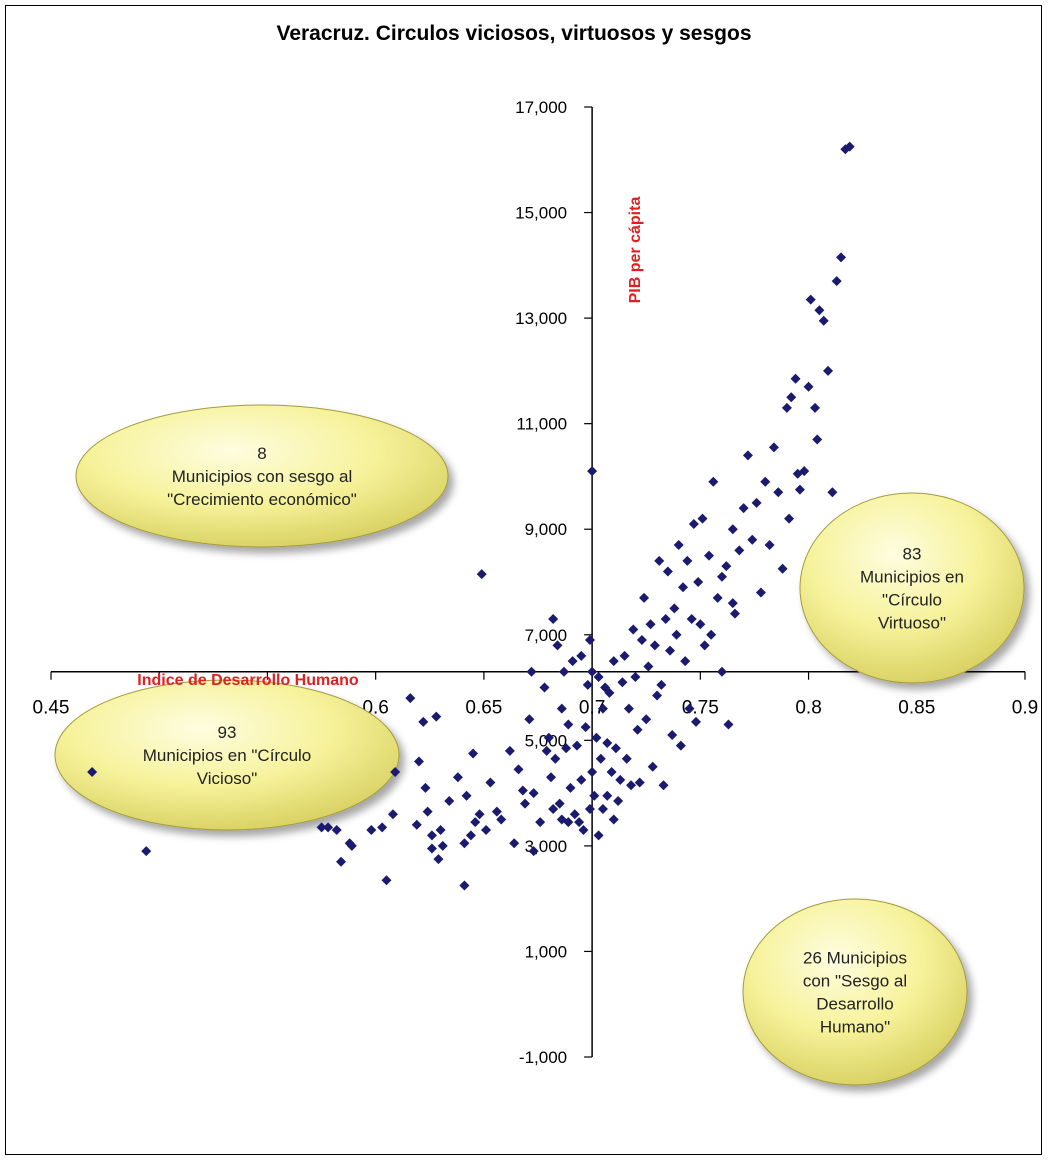 This screenshot has height=1160, width=1048. Describe the element at coordinates (546, 635) in the screenshot. I see `y-tick-label: 7,000` at that location.